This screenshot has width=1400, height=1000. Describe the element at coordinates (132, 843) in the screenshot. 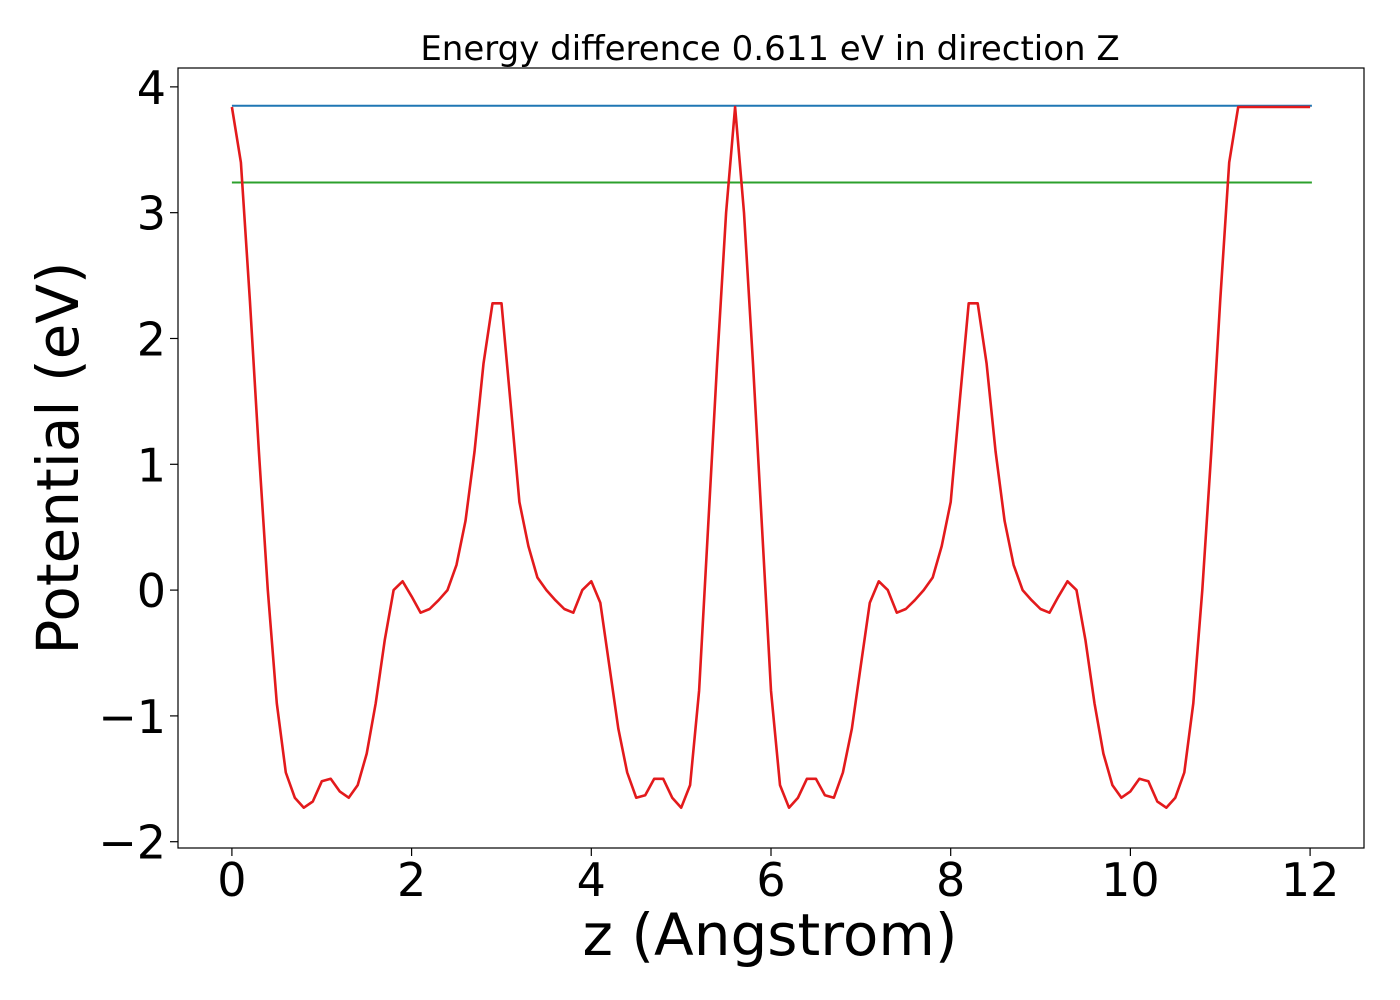

I see `y-tick-label: −2` at that location.